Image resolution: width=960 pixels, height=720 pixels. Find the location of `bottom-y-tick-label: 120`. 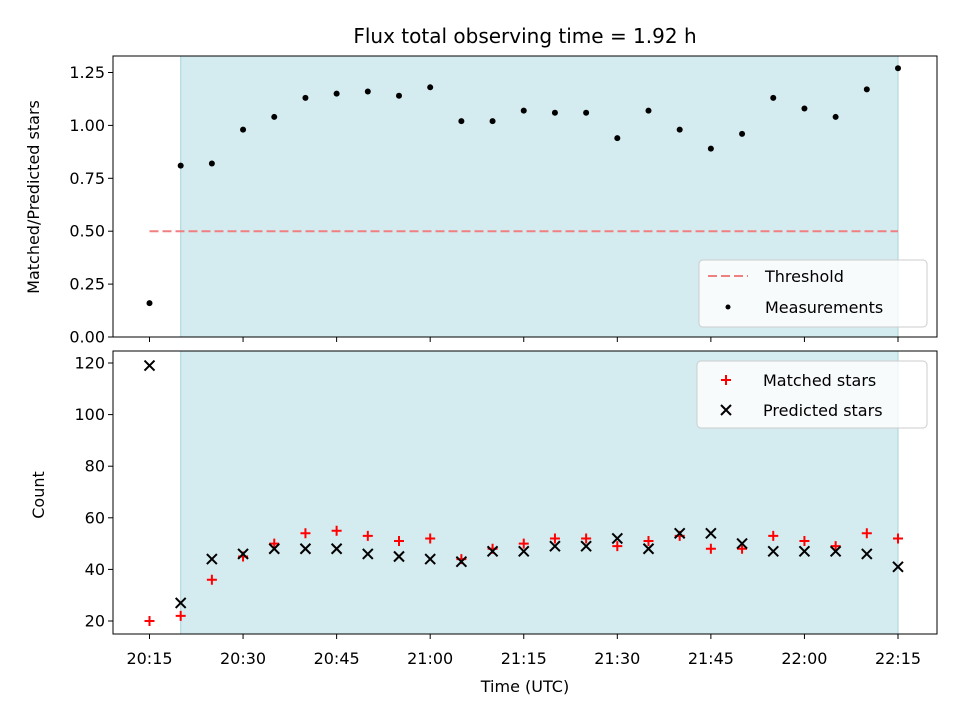

bottom-y-tick-label: 120 is located at coordinates (89, 363).